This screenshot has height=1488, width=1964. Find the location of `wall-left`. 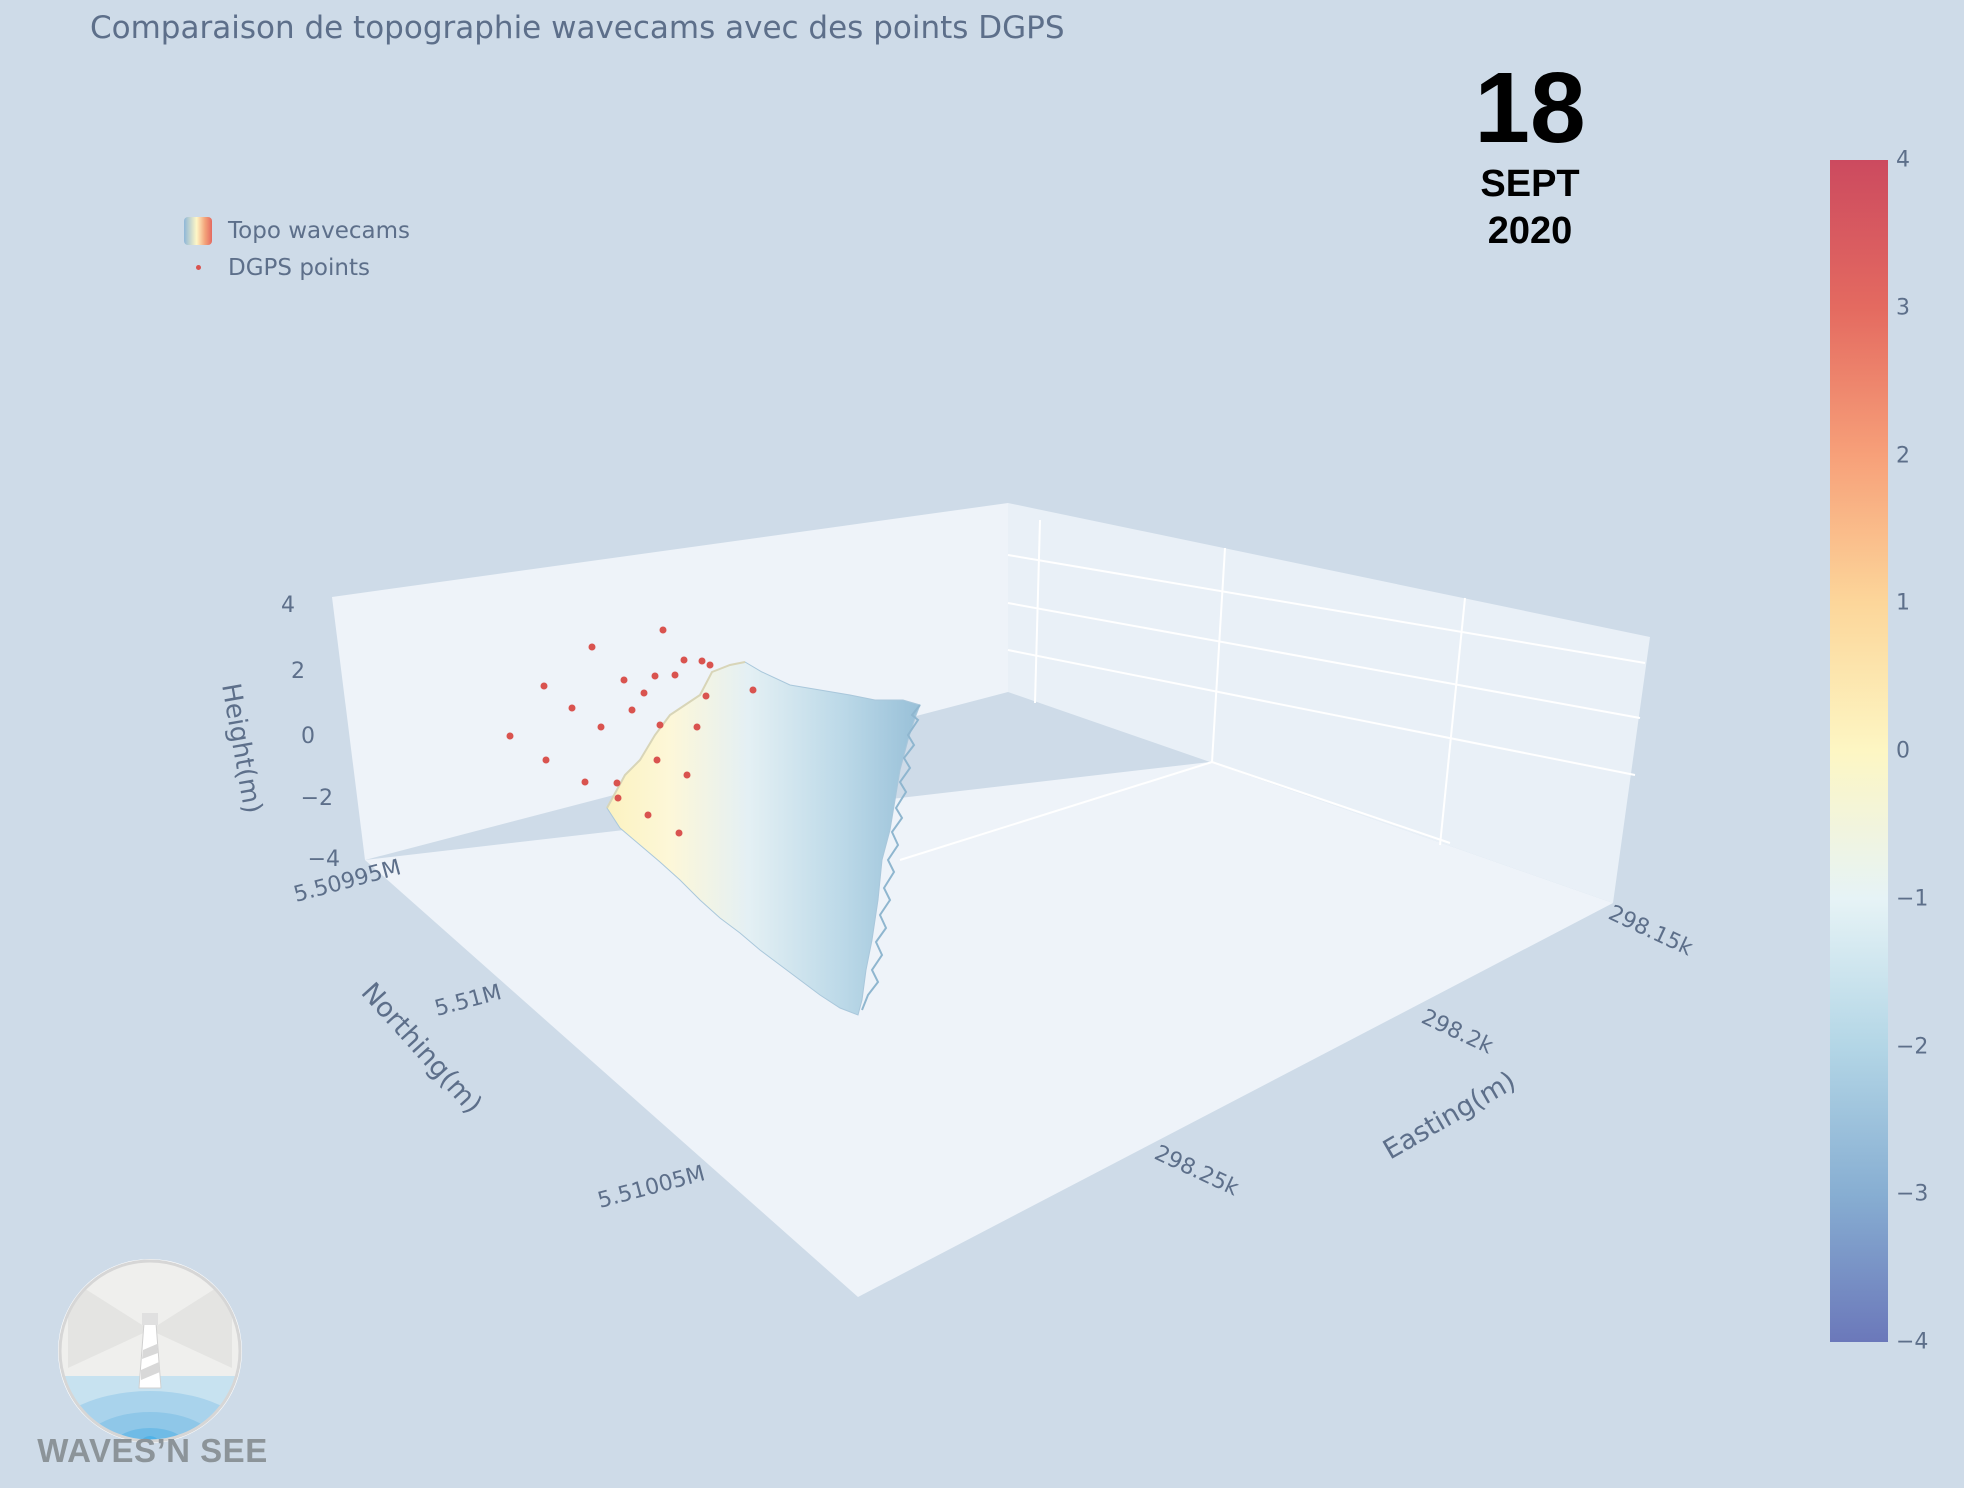

wall-left is located at coordinates (670, 681).